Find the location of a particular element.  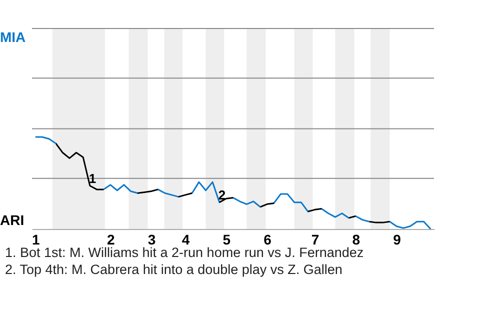

x-tick-label: 7 is located at coordinates (315, 240).